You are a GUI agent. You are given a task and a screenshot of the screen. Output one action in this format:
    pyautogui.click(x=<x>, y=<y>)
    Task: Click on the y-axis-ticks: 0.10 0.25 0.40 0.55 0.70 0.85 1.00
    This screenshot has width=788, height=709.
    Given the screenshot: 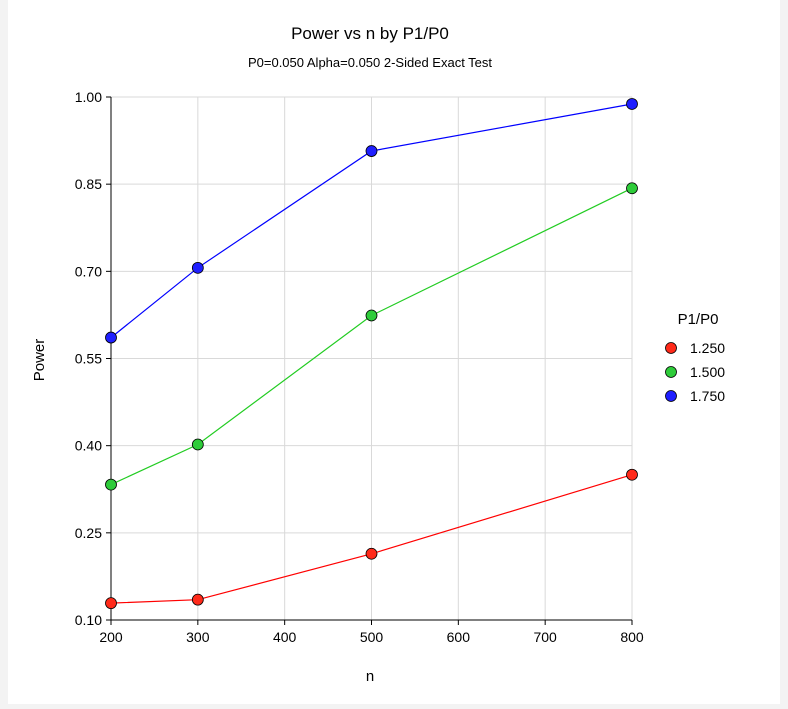 What is the action you would take?
    pyautogui.click(x=93, y=358)
    